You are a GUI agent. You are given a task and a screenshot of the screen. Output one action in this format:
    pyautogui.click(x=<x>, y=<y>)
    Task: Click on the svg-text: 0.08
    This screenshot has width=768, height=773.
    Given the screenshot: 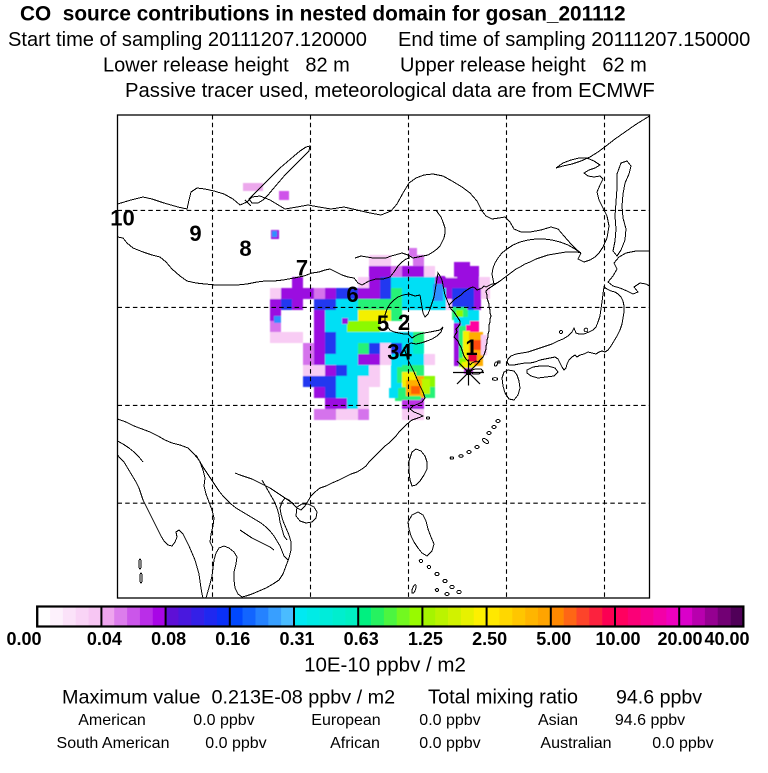 What is the action you would take?
    pyautogui.click(x=168, y=639)
    